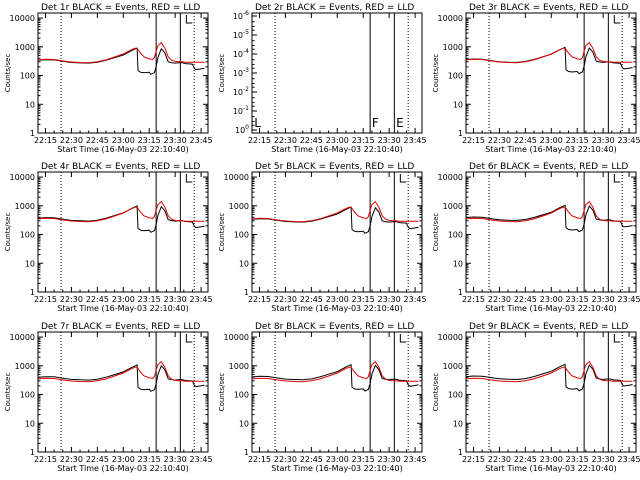  What do you see at coordinates (241, 53) in the screenshot?
I see `y-tick-label: 10⁻⁴` at bounding box center [241, 53].